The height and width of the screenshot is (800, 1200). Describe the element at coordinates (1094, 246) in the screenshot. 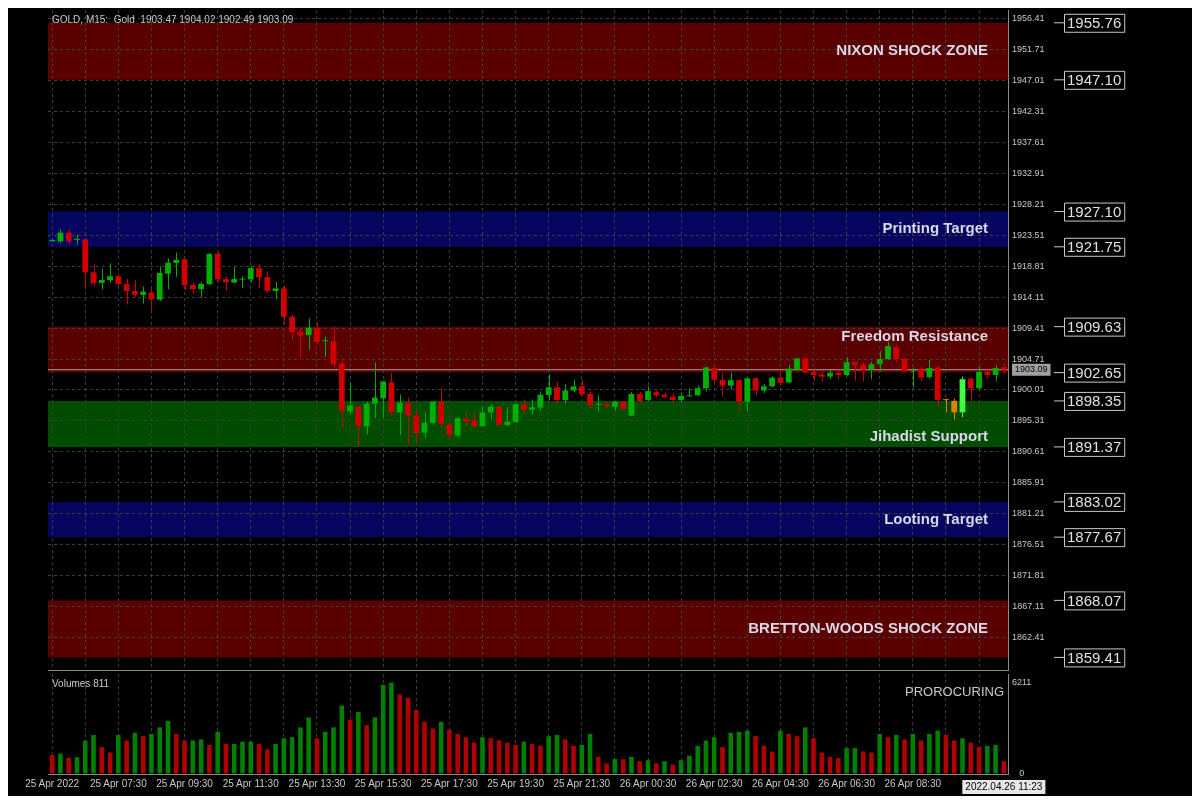

I see `text: 1921.75` at that location.